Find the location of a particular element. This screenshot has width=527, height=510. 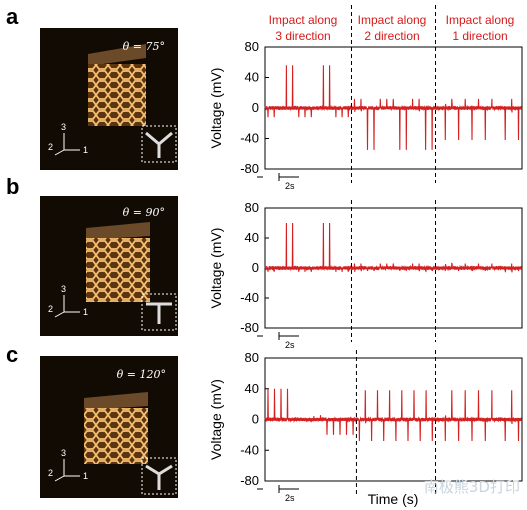

signal-series-b is located at coordinates (393, 247).